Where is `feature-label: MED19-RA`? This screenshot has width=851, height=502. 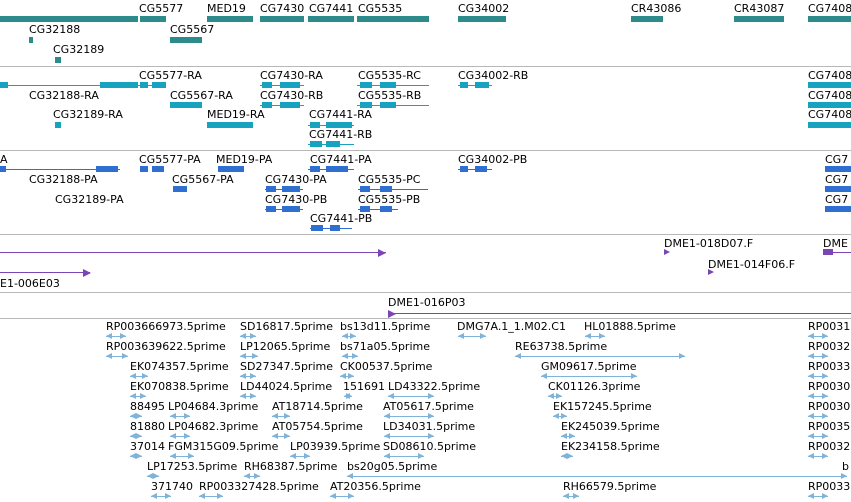
feature-label: MED19-RA is located at coordinates (236, 114).